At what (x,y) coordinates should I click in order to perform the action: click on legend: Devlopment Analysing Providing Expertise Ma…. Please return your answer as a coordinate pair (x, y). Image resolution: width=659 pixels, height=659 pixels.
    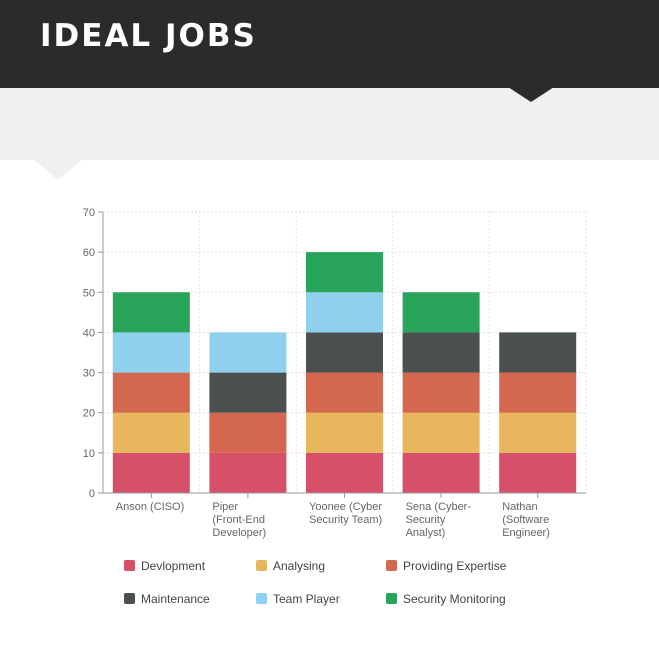
    Looking at the image, I should click on (315, 582).